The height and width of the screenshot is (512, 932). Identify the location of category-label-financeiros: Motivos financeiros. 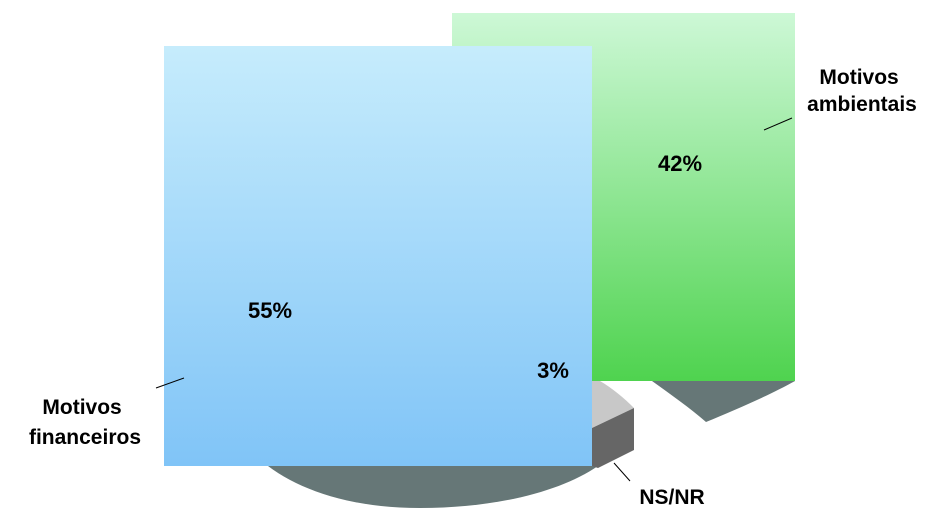
(85, 422).